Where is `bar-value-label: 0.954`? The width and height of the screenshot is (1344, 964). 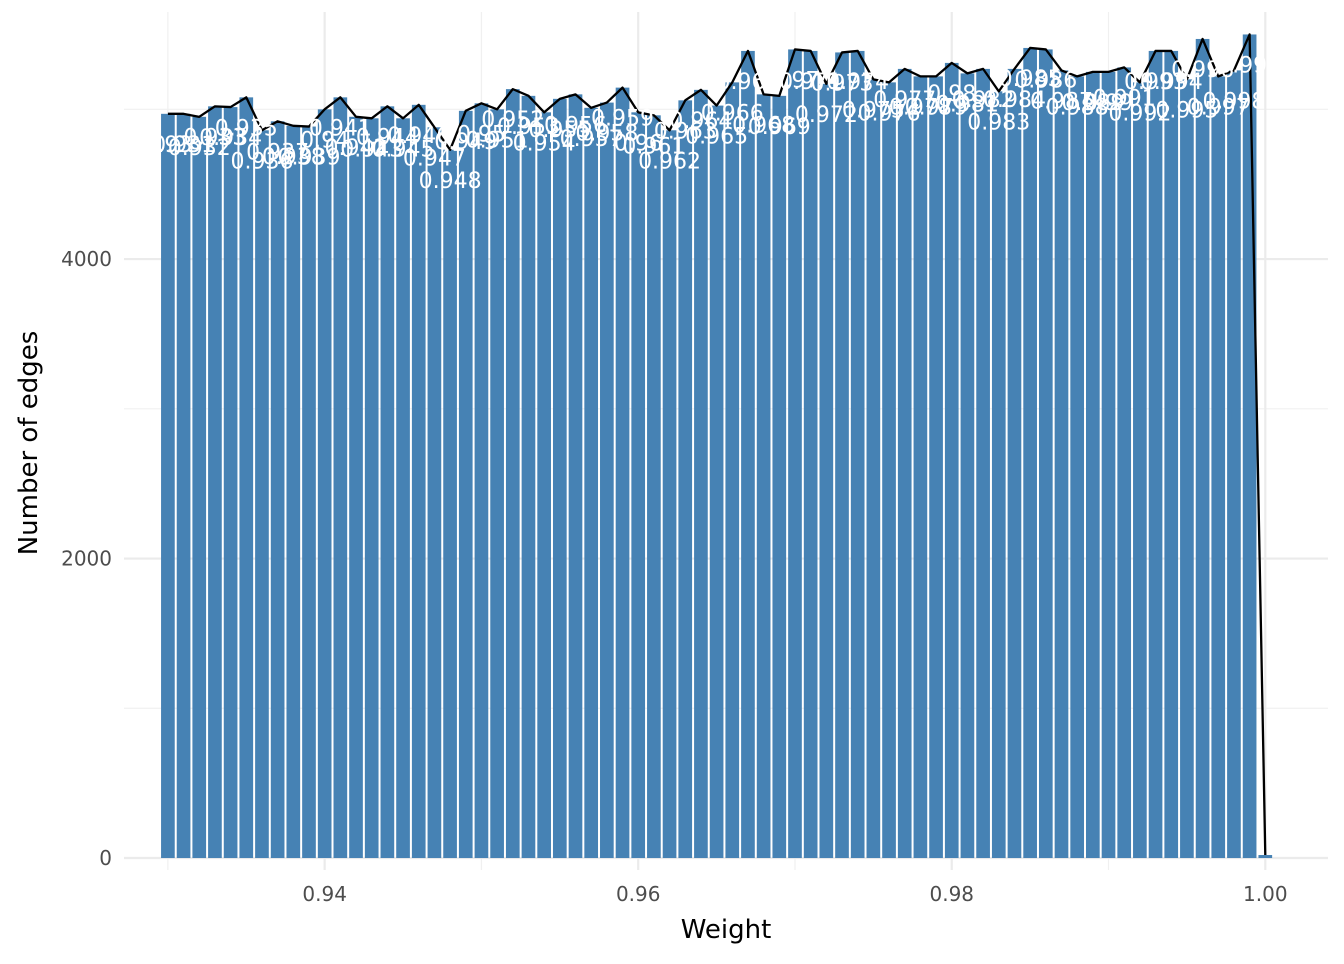
bar-value-label: 0.954 is located at coordinates (544, 143).